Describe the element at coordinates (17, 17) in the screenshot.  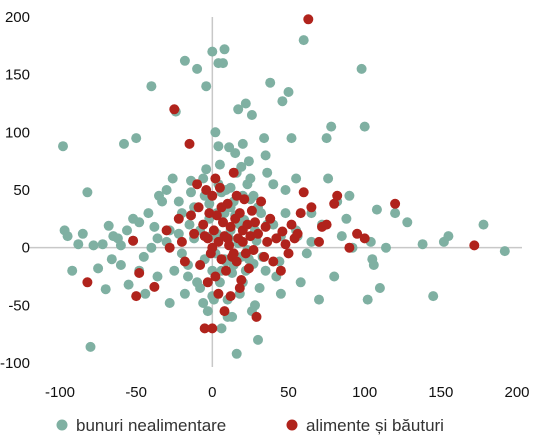
I see `y-tick-label: 200` at that location.